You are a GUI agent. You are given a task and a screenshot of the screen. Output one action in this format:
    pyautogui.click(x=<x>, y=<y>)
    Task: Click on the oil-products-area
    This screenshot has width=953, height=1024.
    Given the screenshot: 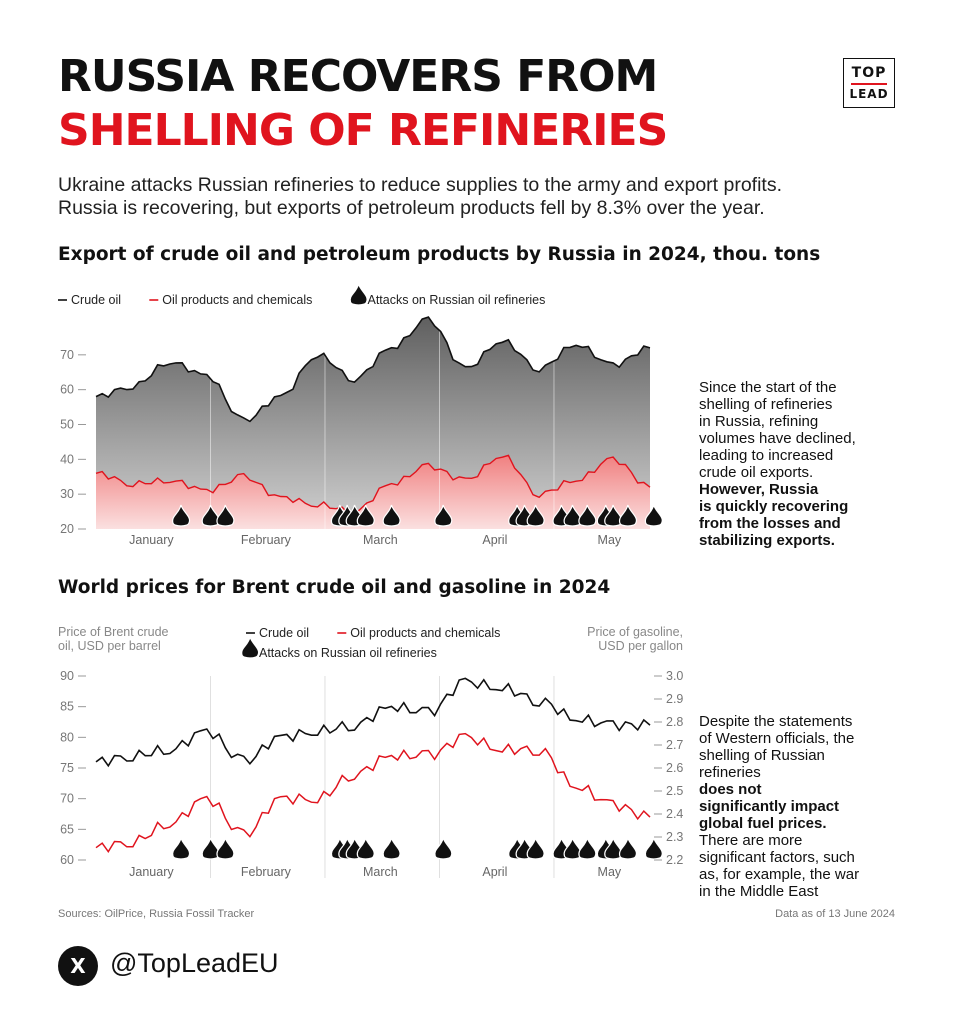 What is the action you would take?
    pyautogui.click(x=373, y=492)
    